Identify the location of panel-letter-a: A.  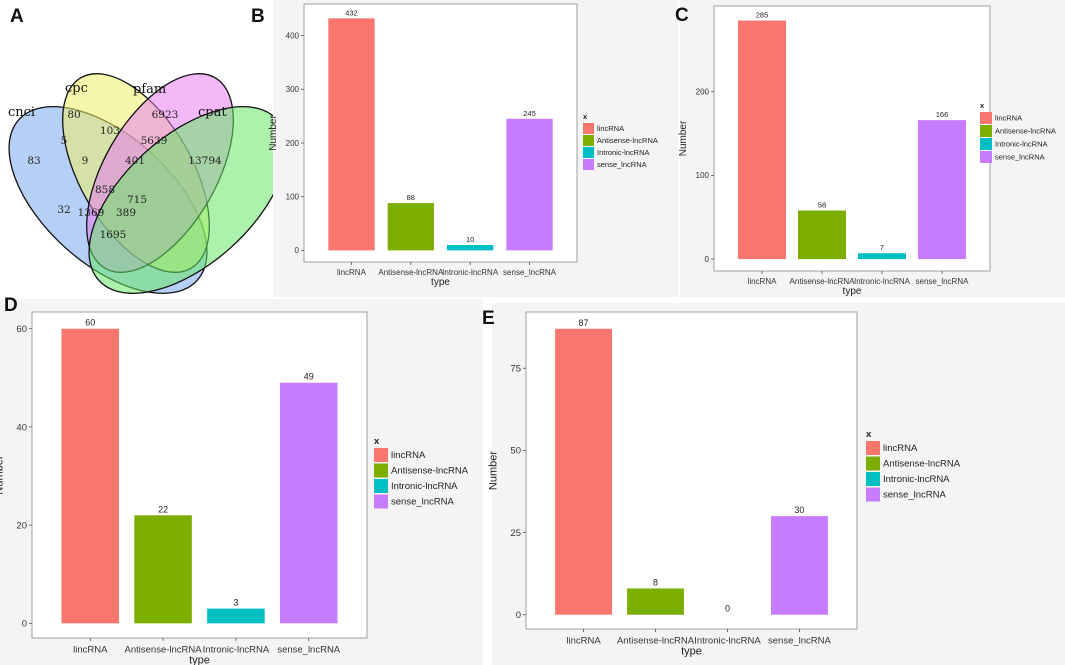
(17, 16).